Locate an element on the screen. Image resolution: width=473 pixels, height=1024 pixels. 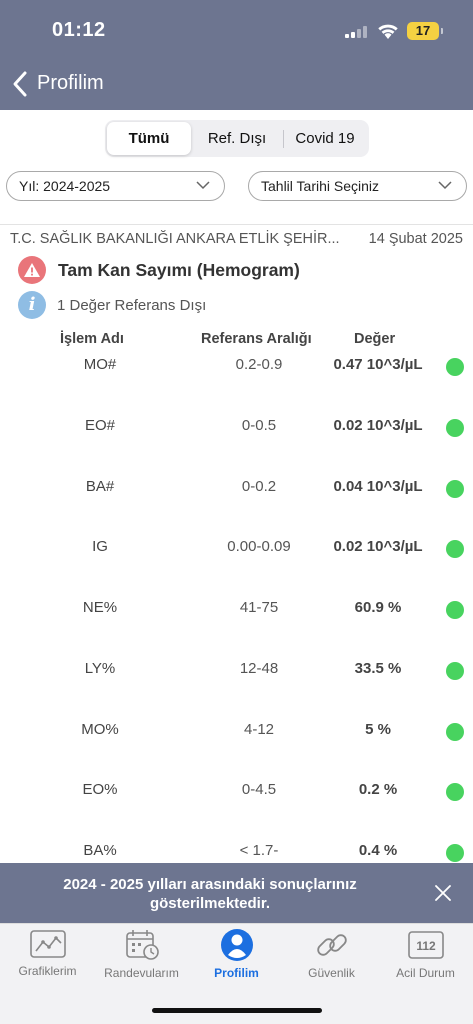
row-reference: 0-0.5 is located at coordinates (259, 425).